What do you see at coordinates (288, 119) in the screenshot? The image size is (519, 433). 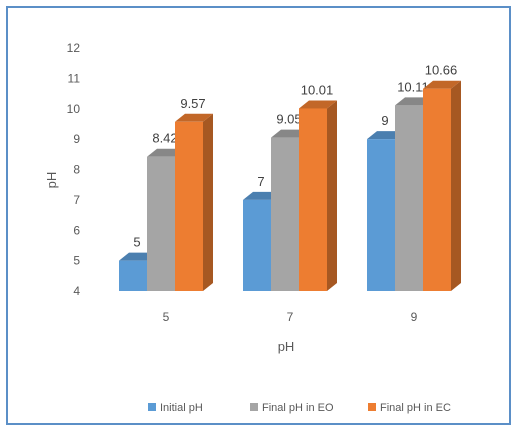 I see `data-label: 9.05` at bounding box center [288, 119].